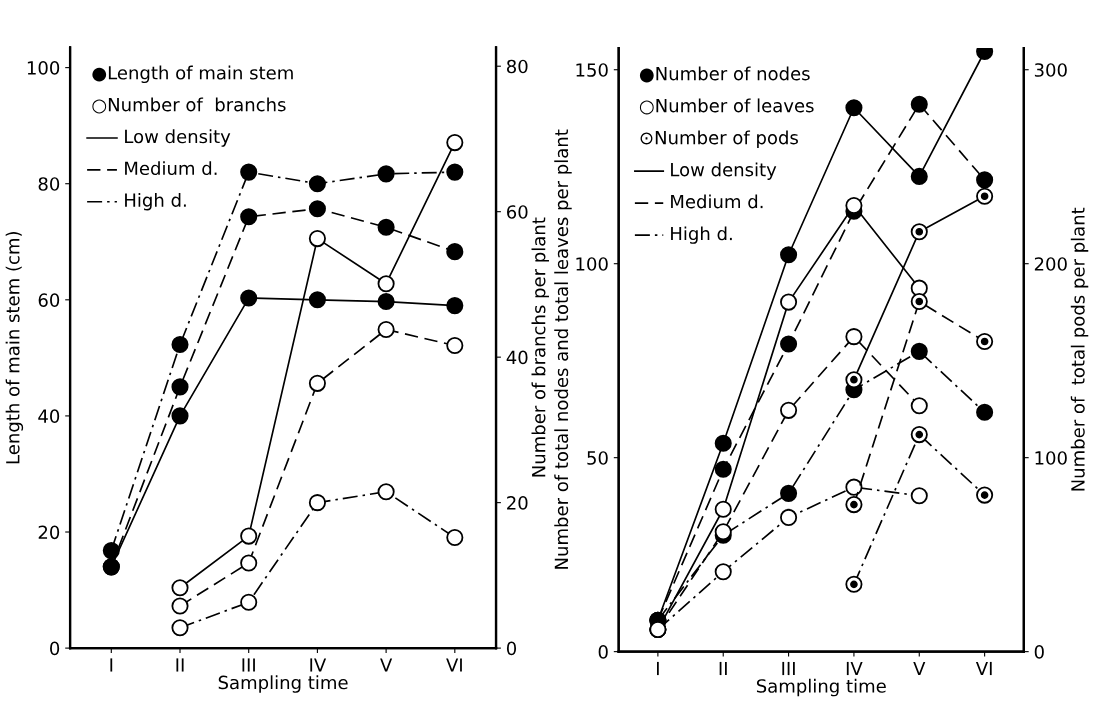 The height and width of the screenshot is (706, 1095). What do you see at coordinates (592, 70) in the screenshot?
I see `y-tick-label: 150` at bounding box center [592, 70].